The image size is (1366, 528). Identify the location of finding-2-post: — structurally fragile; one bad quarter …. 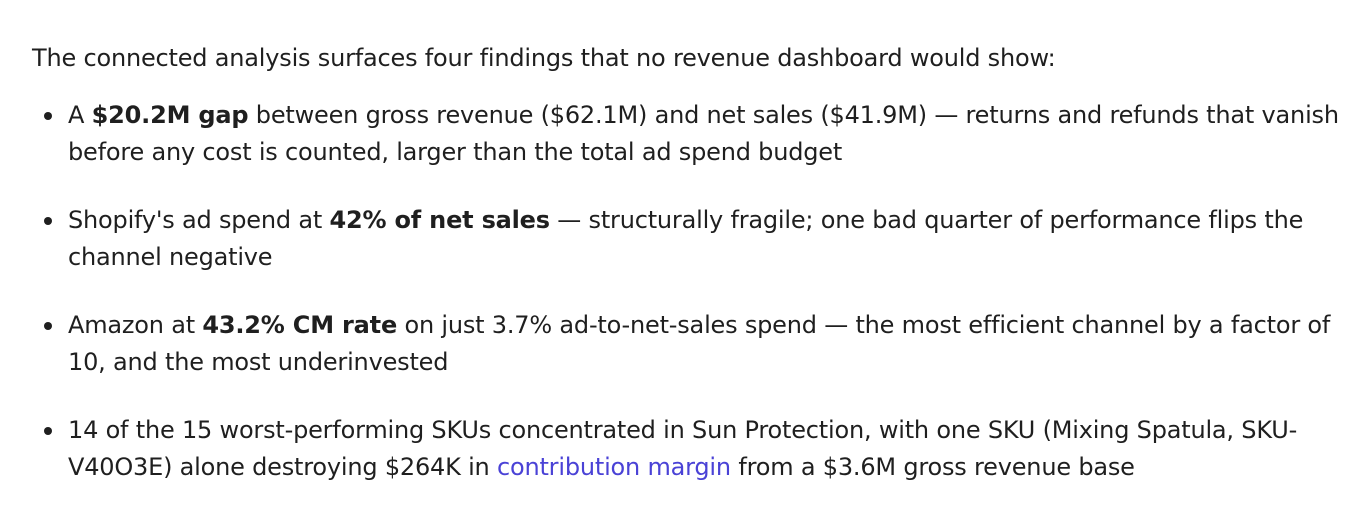
(686, 238).